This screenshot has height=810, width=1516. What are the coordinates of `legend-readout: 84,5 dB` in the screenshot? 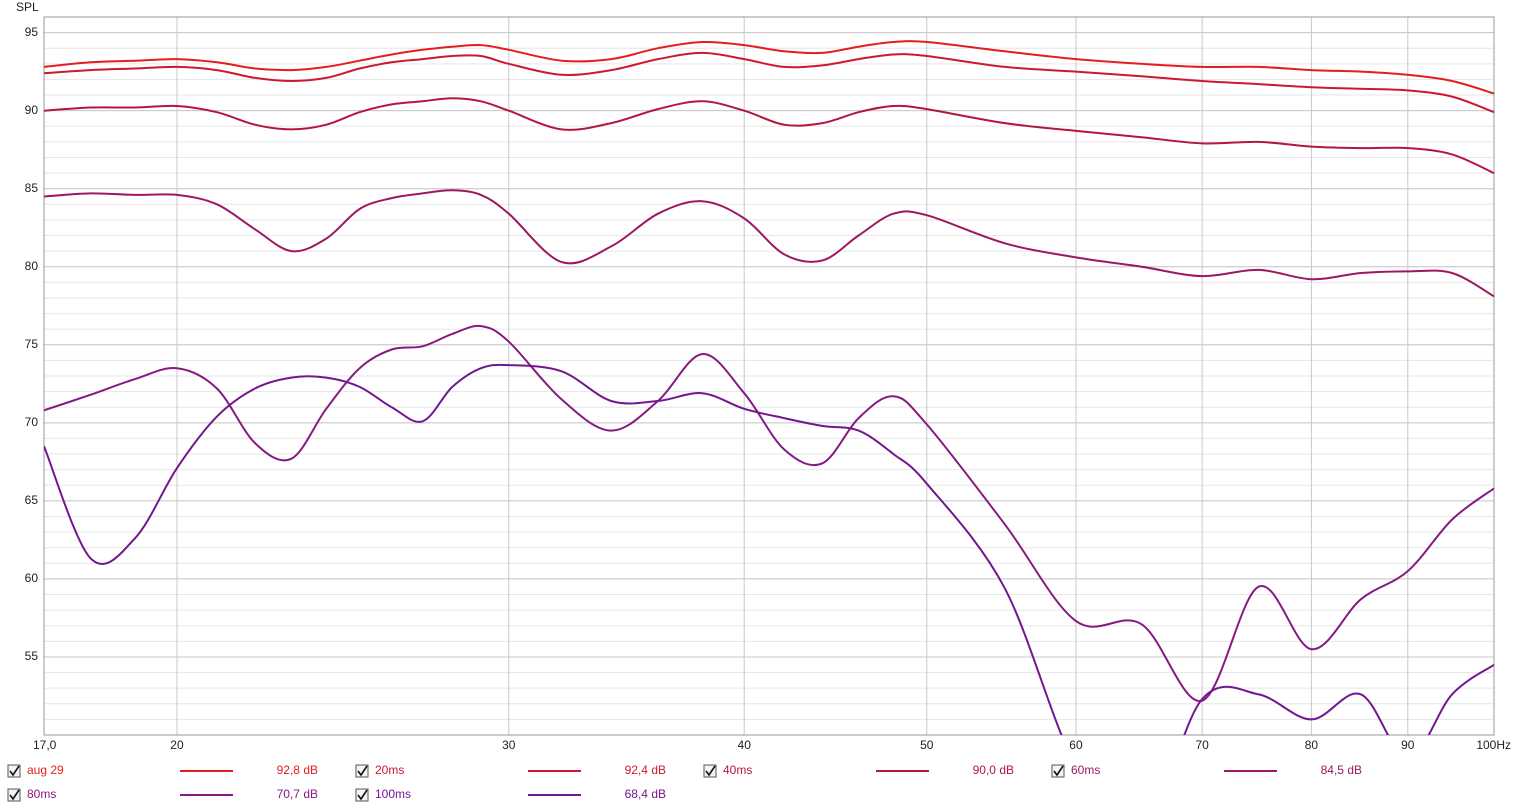 It's located at (1341, 770).